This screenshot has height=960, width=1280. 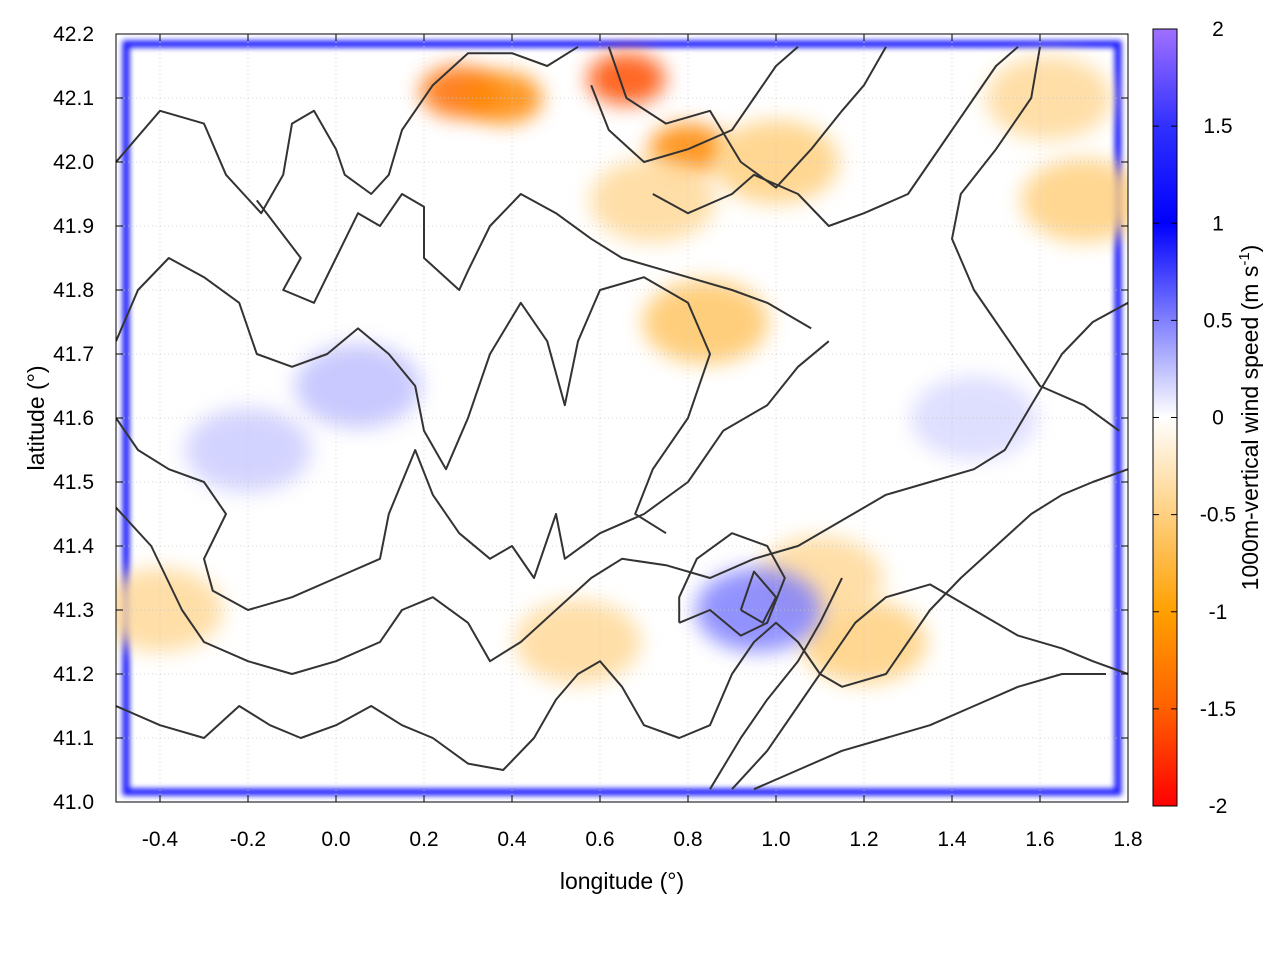 What do you see at coordinates (73, 674) in the screenshot?
I see `y-tick-label: 41.2` at bounding box center [73, 674].